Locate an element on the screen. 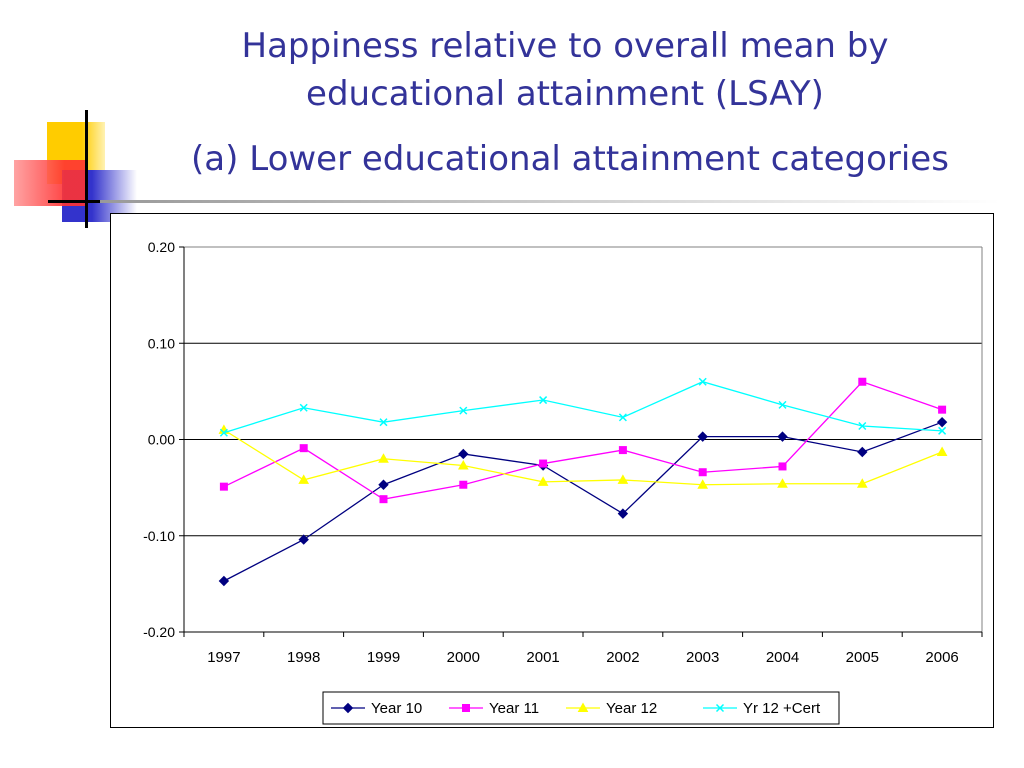 This screenshot has height=768, width=1024. legend-label: Year 11 is located at coordinates (514, 708).